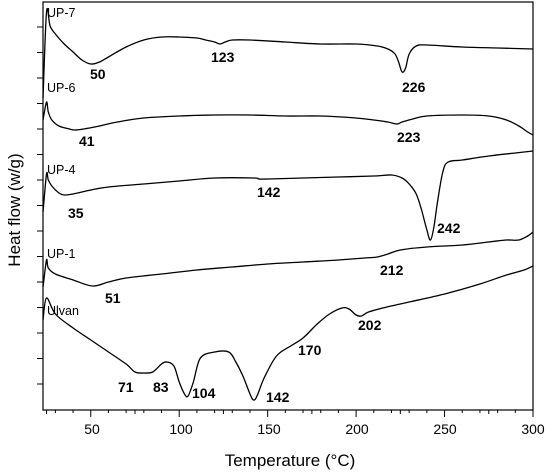 This screenshot has width=550, height=474. What do you see at coordinates (445, 429) in the screenshot?
I see `x-tick-label: 250` at bounding box center [445, 429].